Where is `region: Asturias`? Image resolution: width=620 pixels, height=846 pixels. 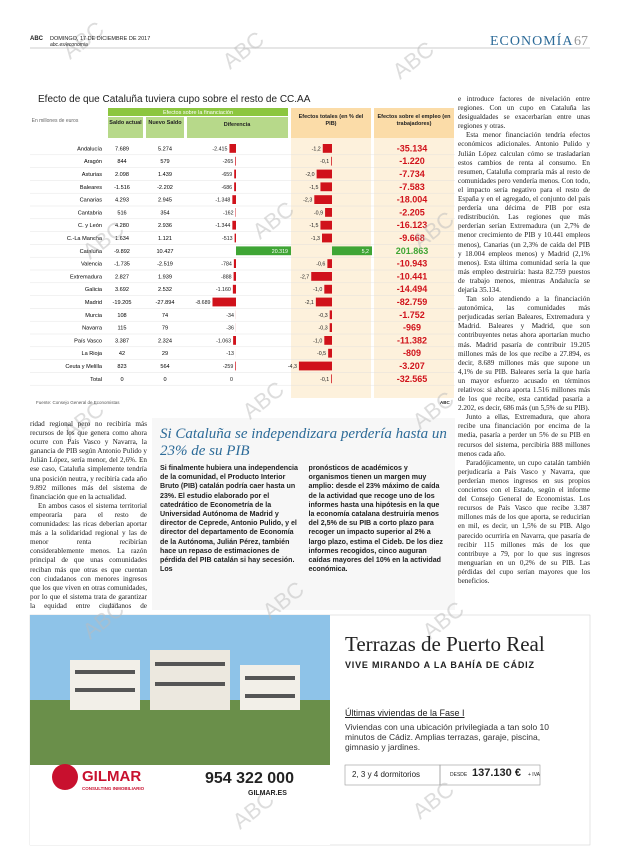 region: Asturias is located at coordinates (92, 175).